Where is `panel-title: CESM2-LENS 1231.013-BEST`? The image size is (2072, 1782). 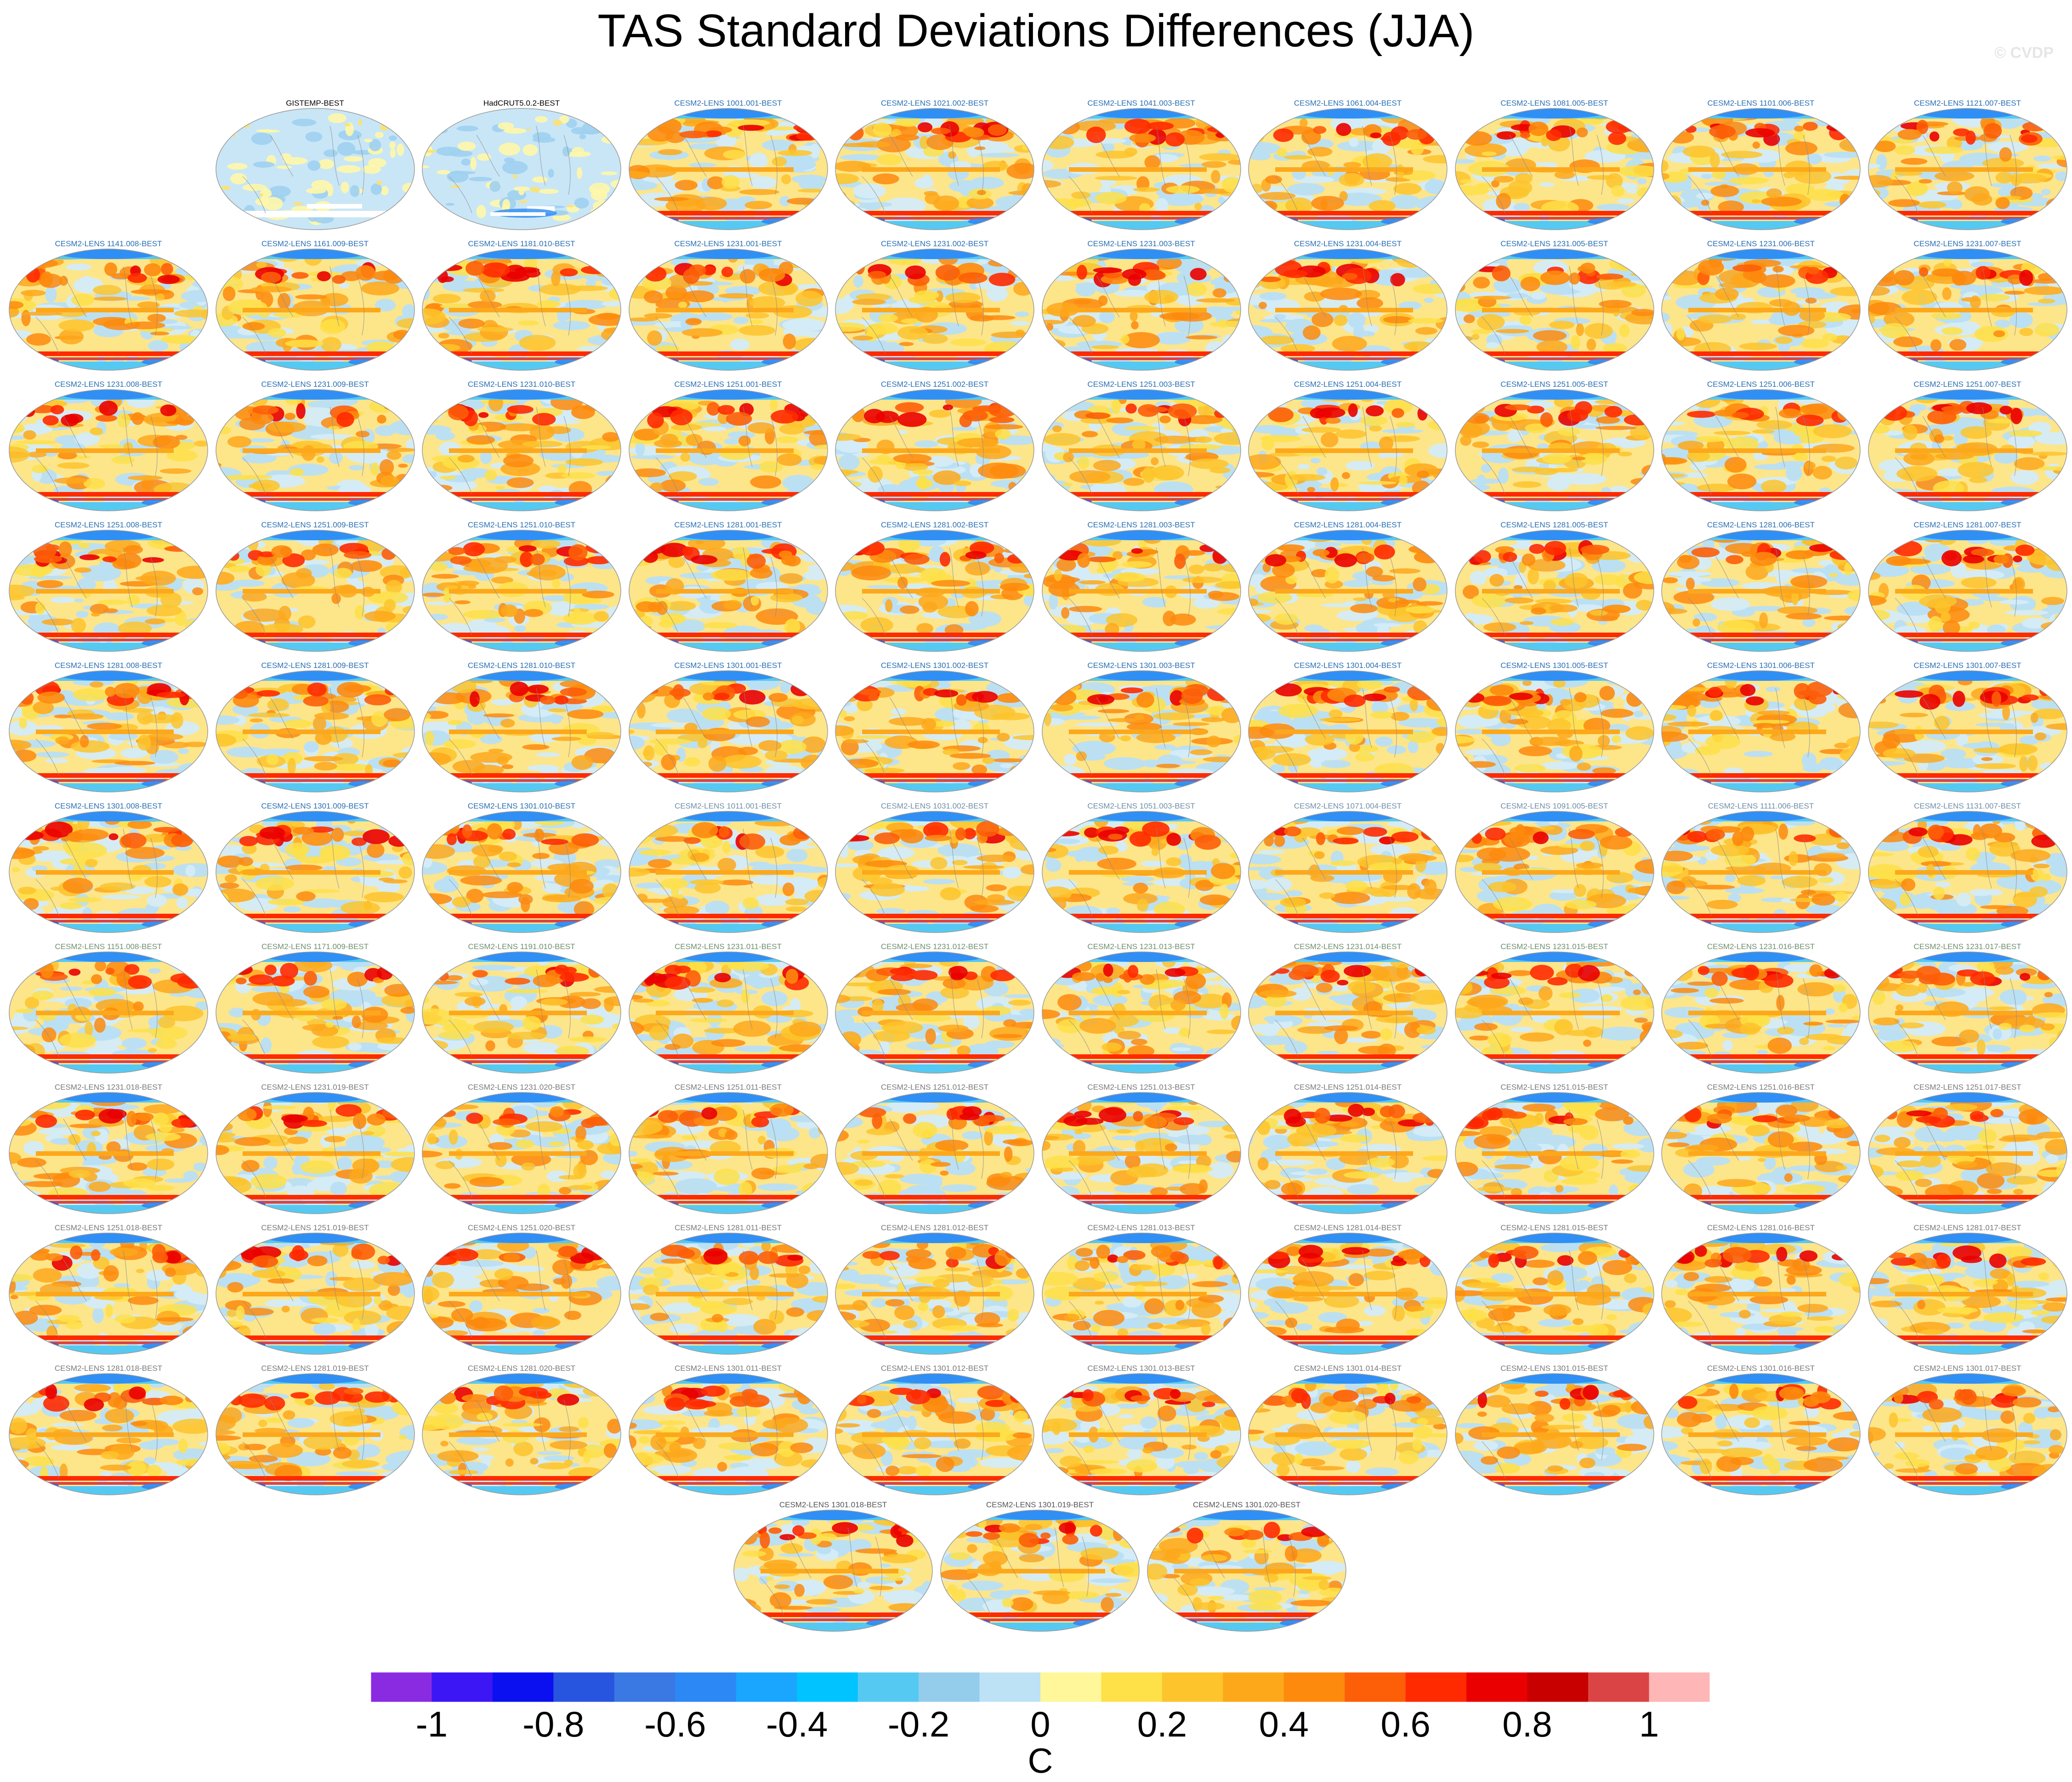
panel-title: CESM2-LENS 1231.013-BEST is located at coordinates (1141, 946).